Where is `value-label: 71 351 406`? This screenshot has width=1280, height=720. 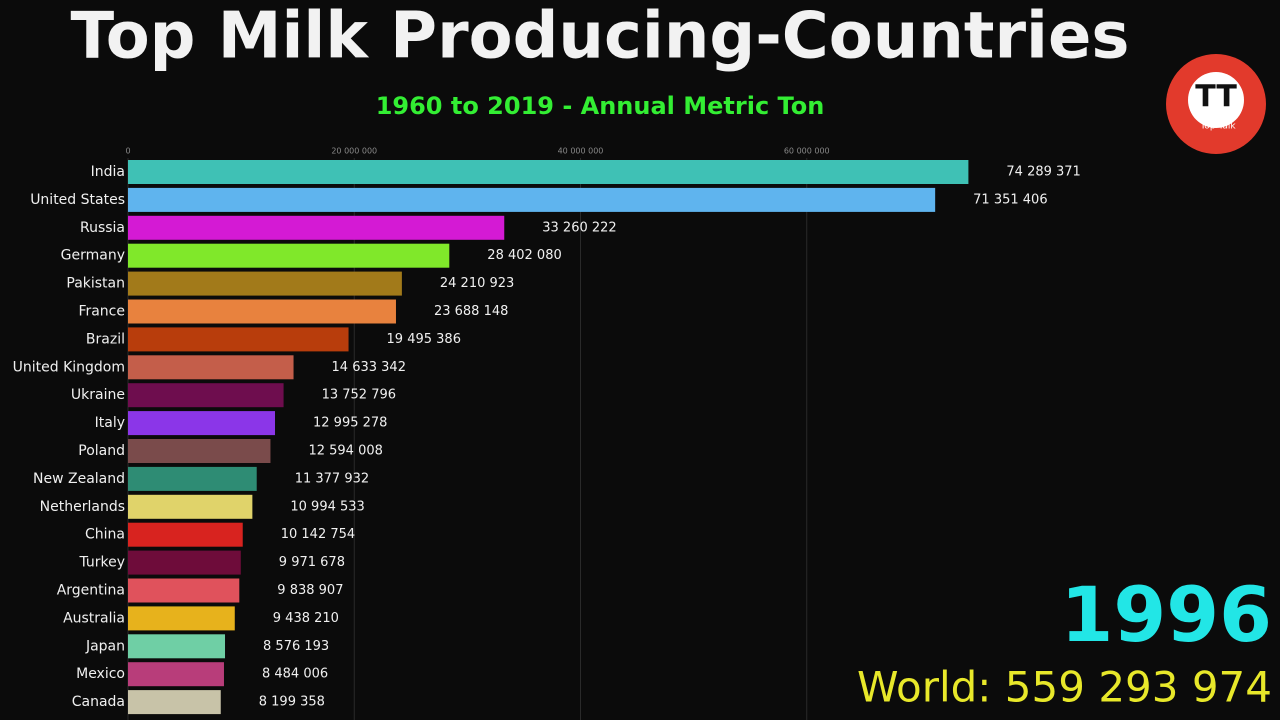
value-label: 71 351 406 is located at coordinates (1010, 199).